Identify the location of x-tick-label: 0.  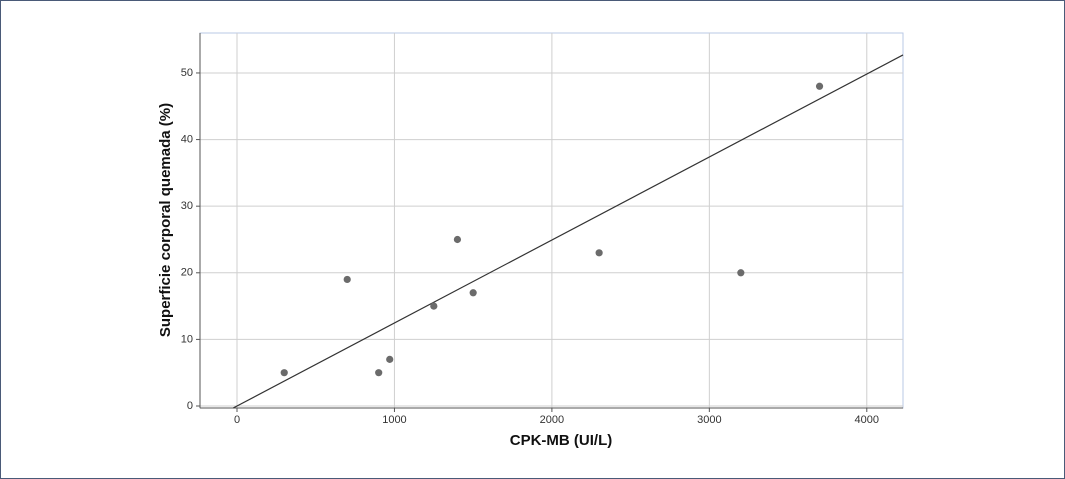
(237, 420).